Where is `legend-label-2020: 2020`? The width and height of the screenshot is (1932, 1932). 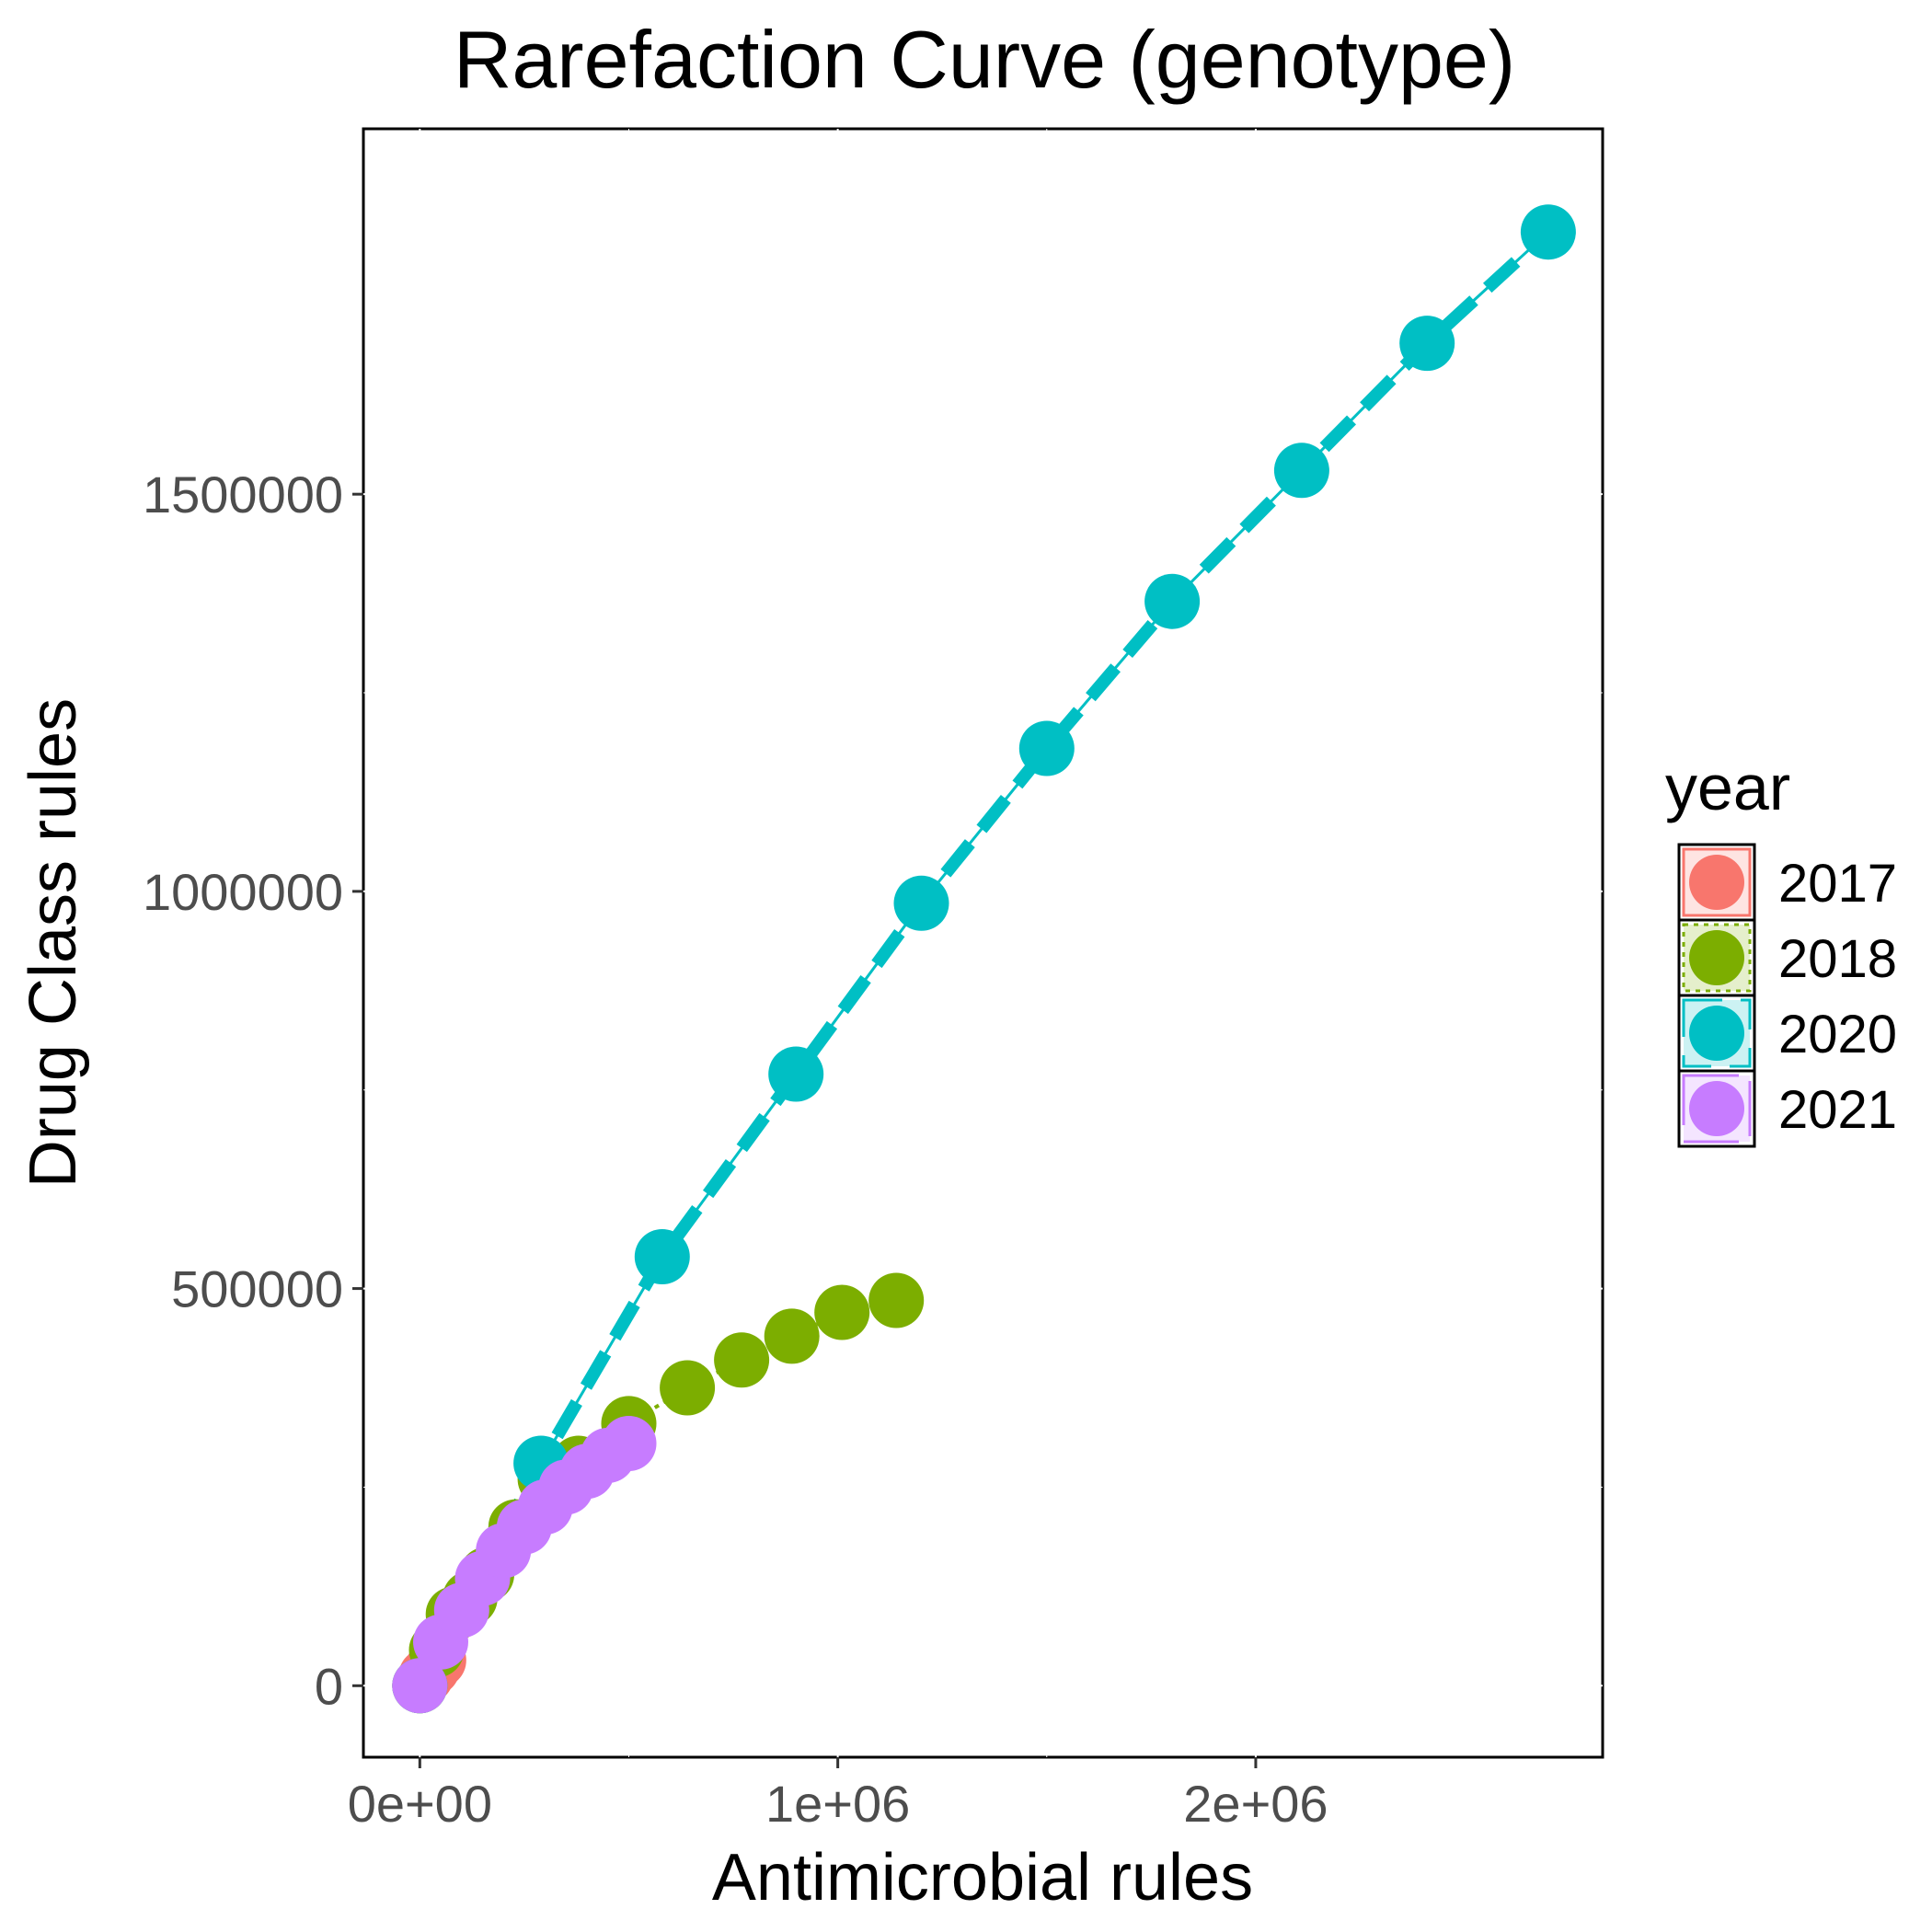
legend-label-2020: 2020 is located at coordinates (1837, 1034).